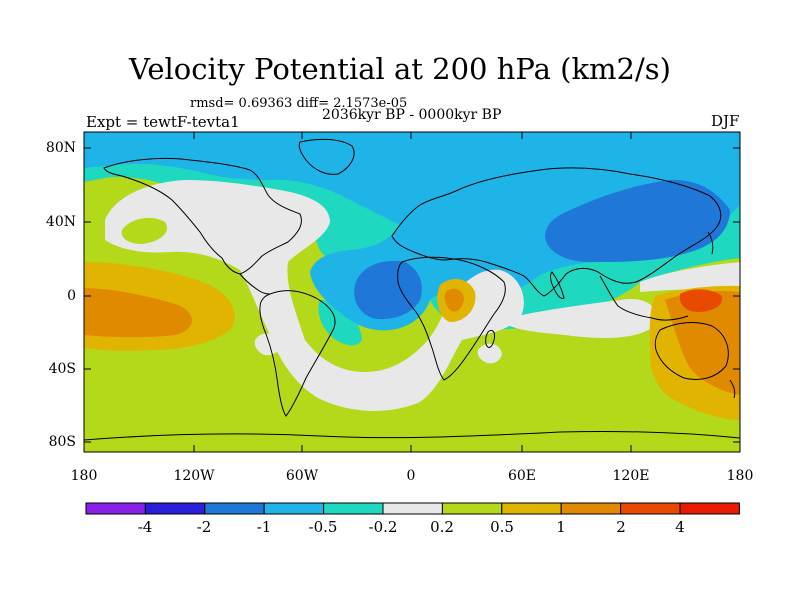 This screenshot has width=800, height=600. What do you see at coordinates (502, 527) in the screenshot?
I see `colorbar-label-7: 0.5` at bounding box center [502, 527].